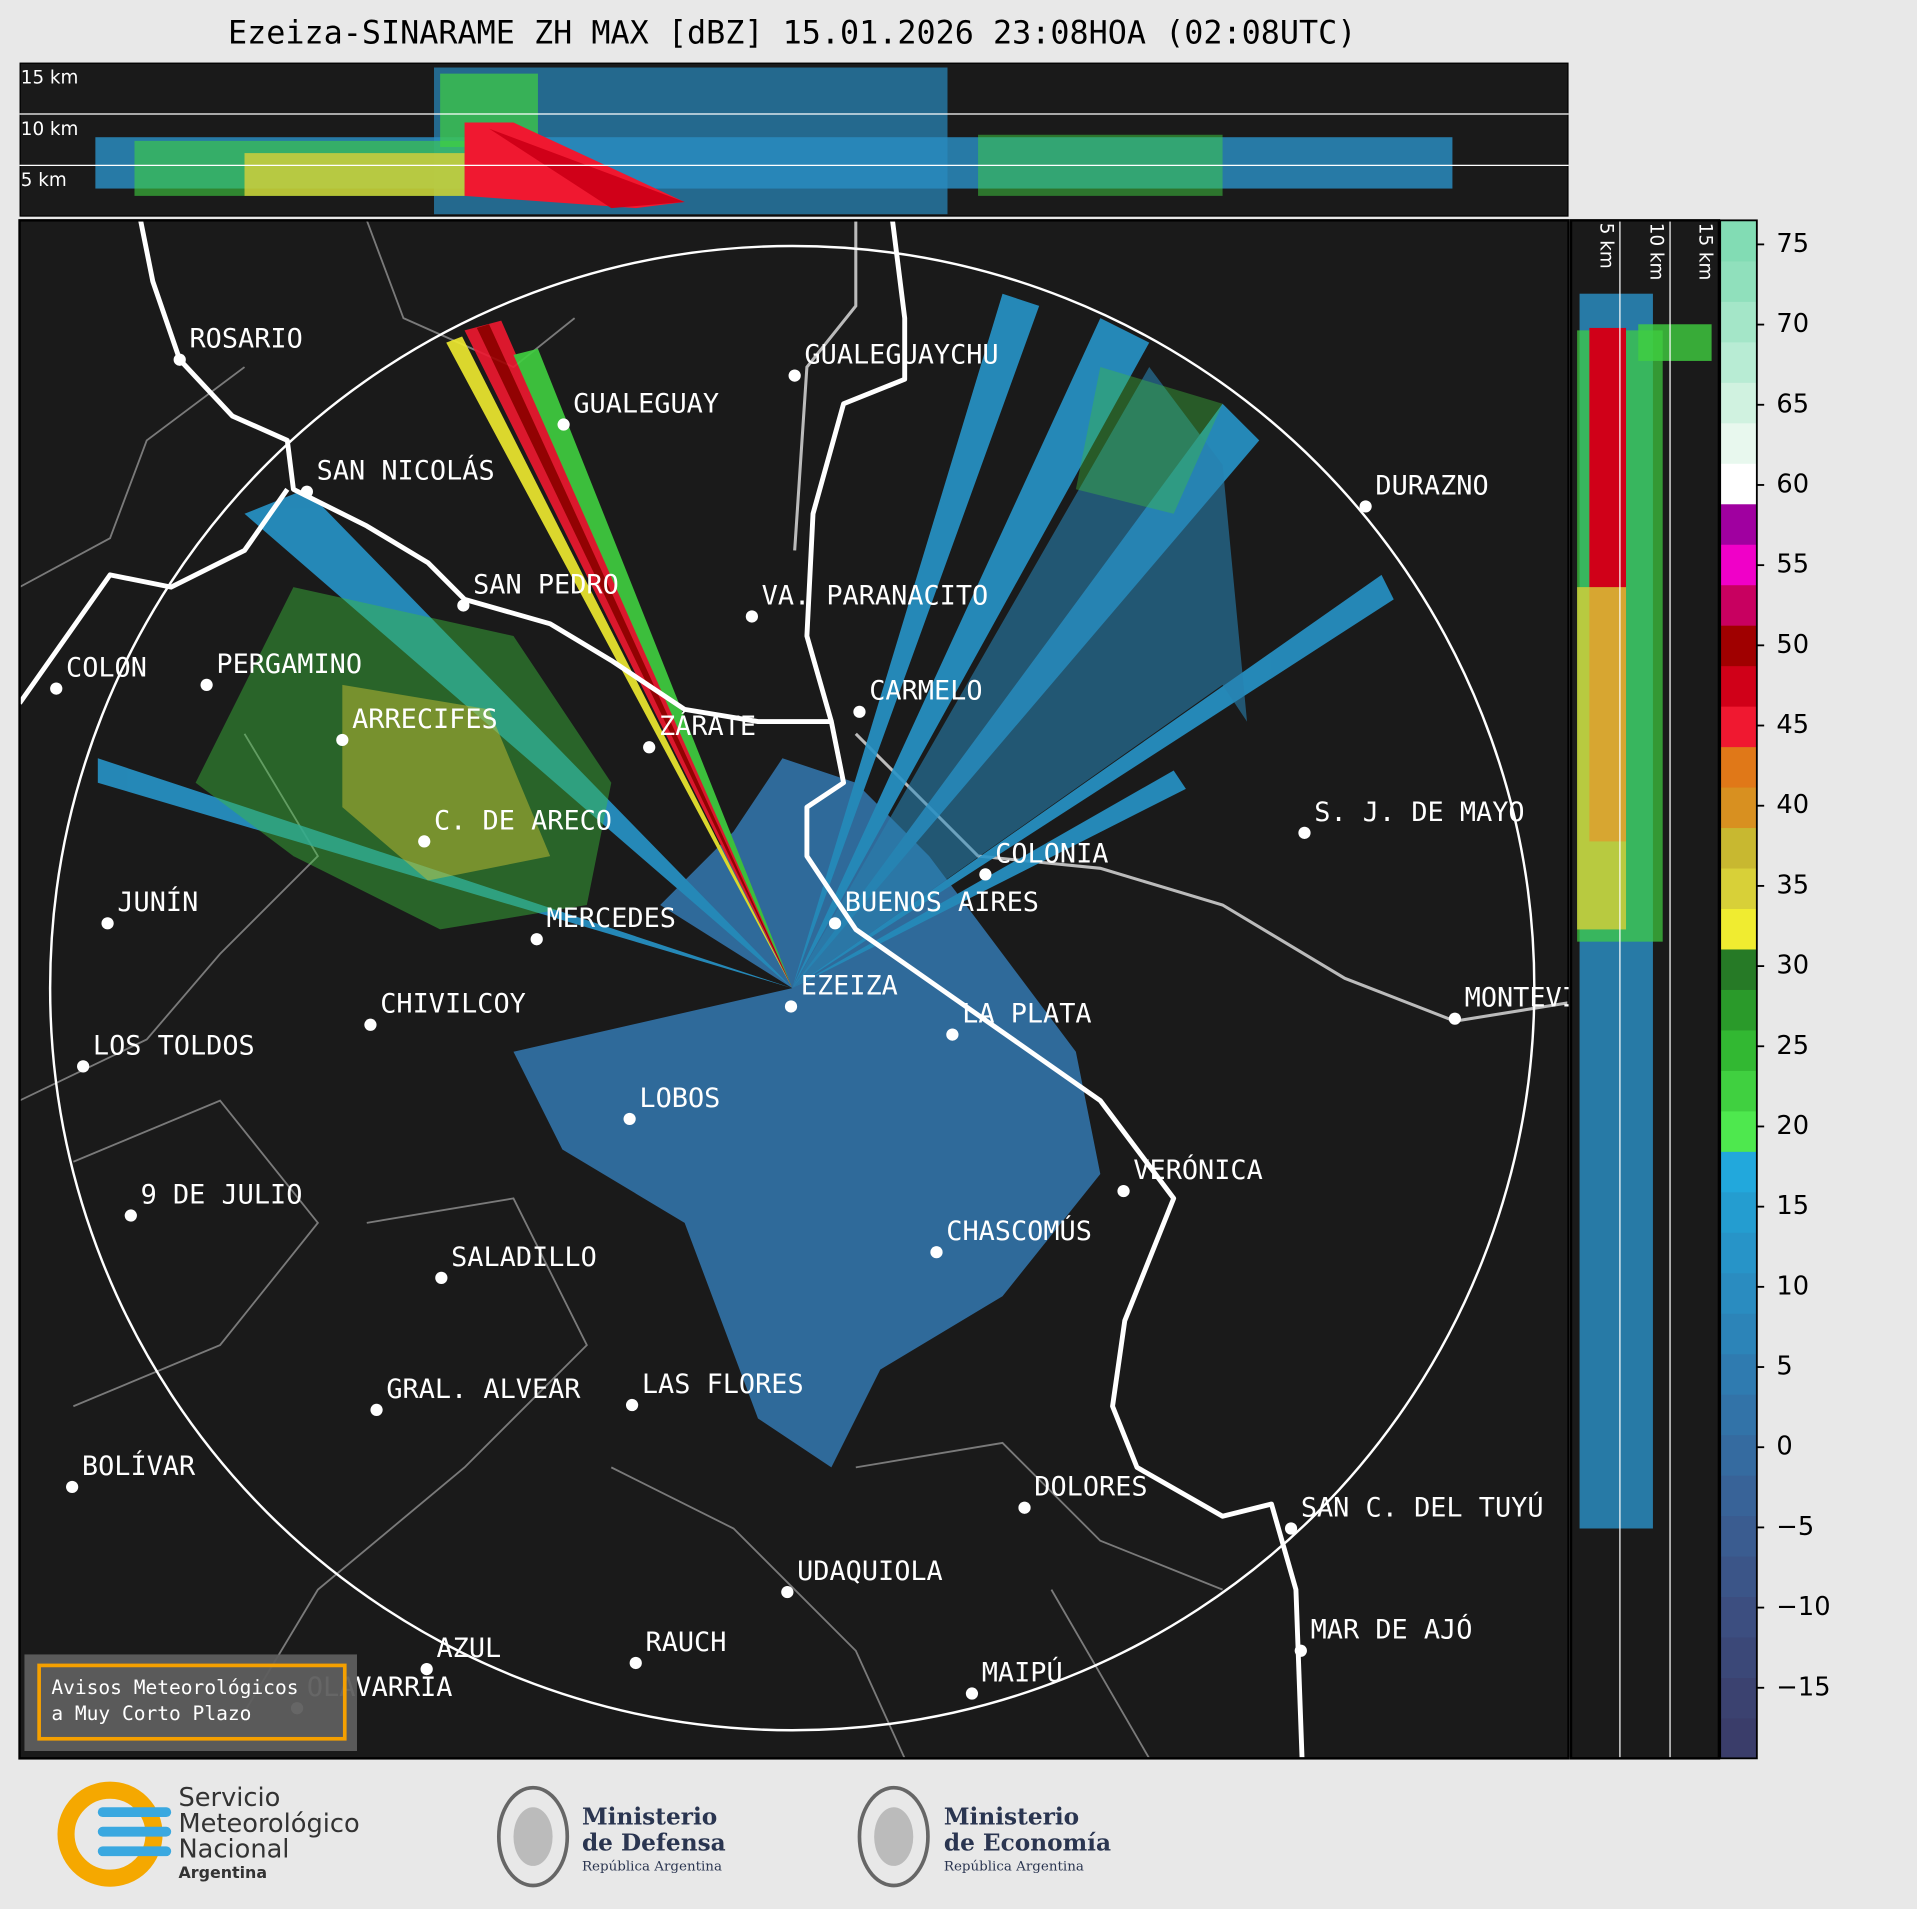  Describe the element at coordinates (425, 719) in the screenshot. I see `city-label: ARRECIFES` at that location.